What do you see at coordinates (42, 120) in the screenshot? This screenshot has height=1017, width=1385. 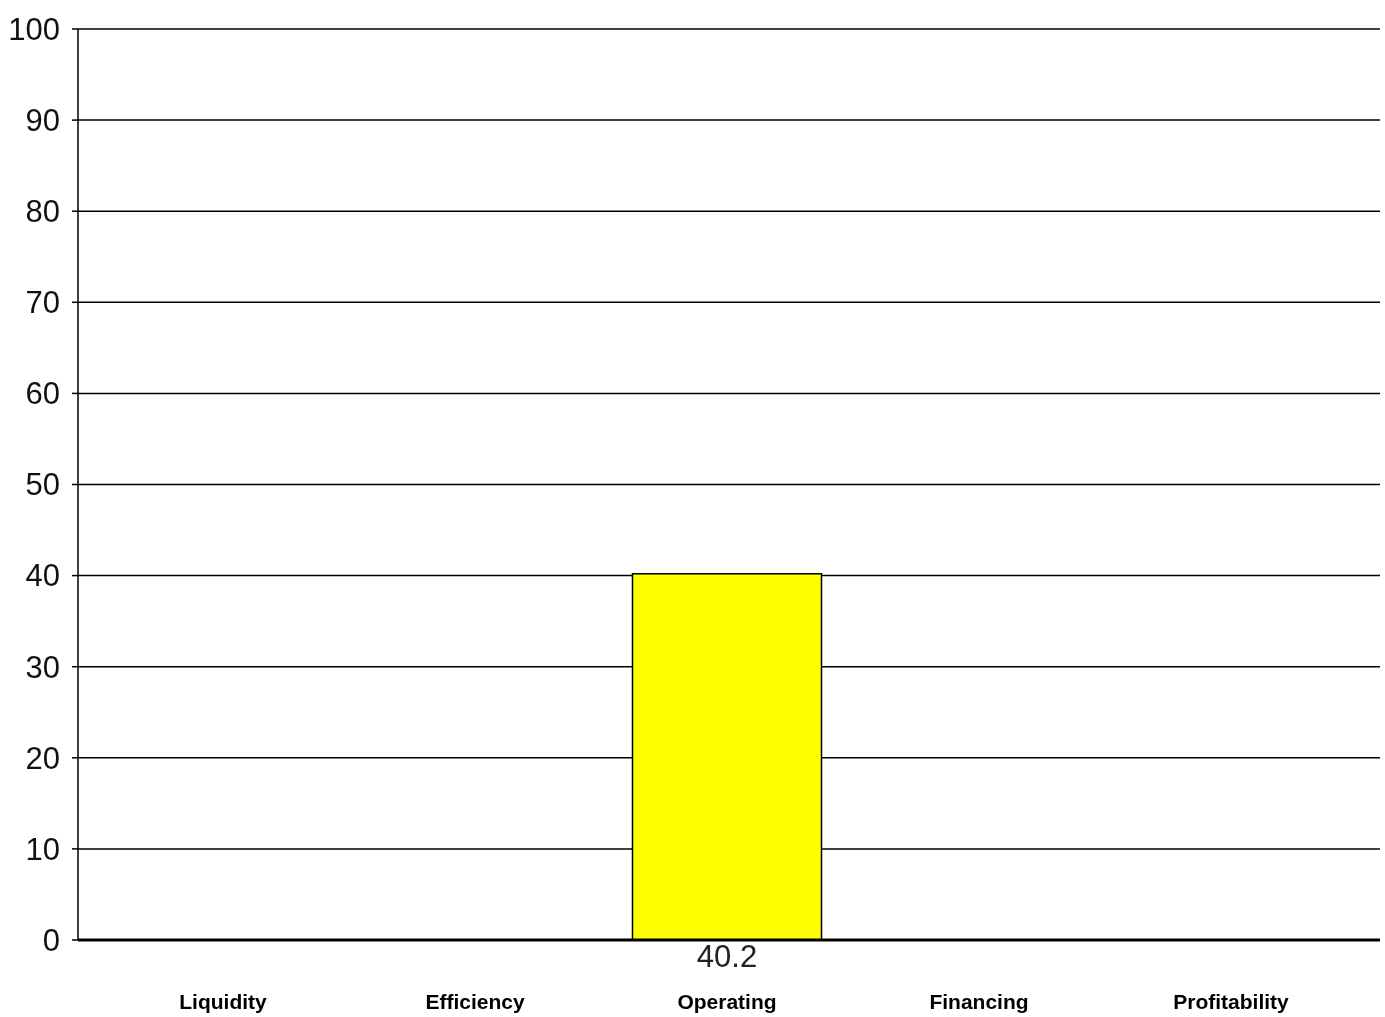 I see `y-tick-label: 90` at bounding box center [42, 120].